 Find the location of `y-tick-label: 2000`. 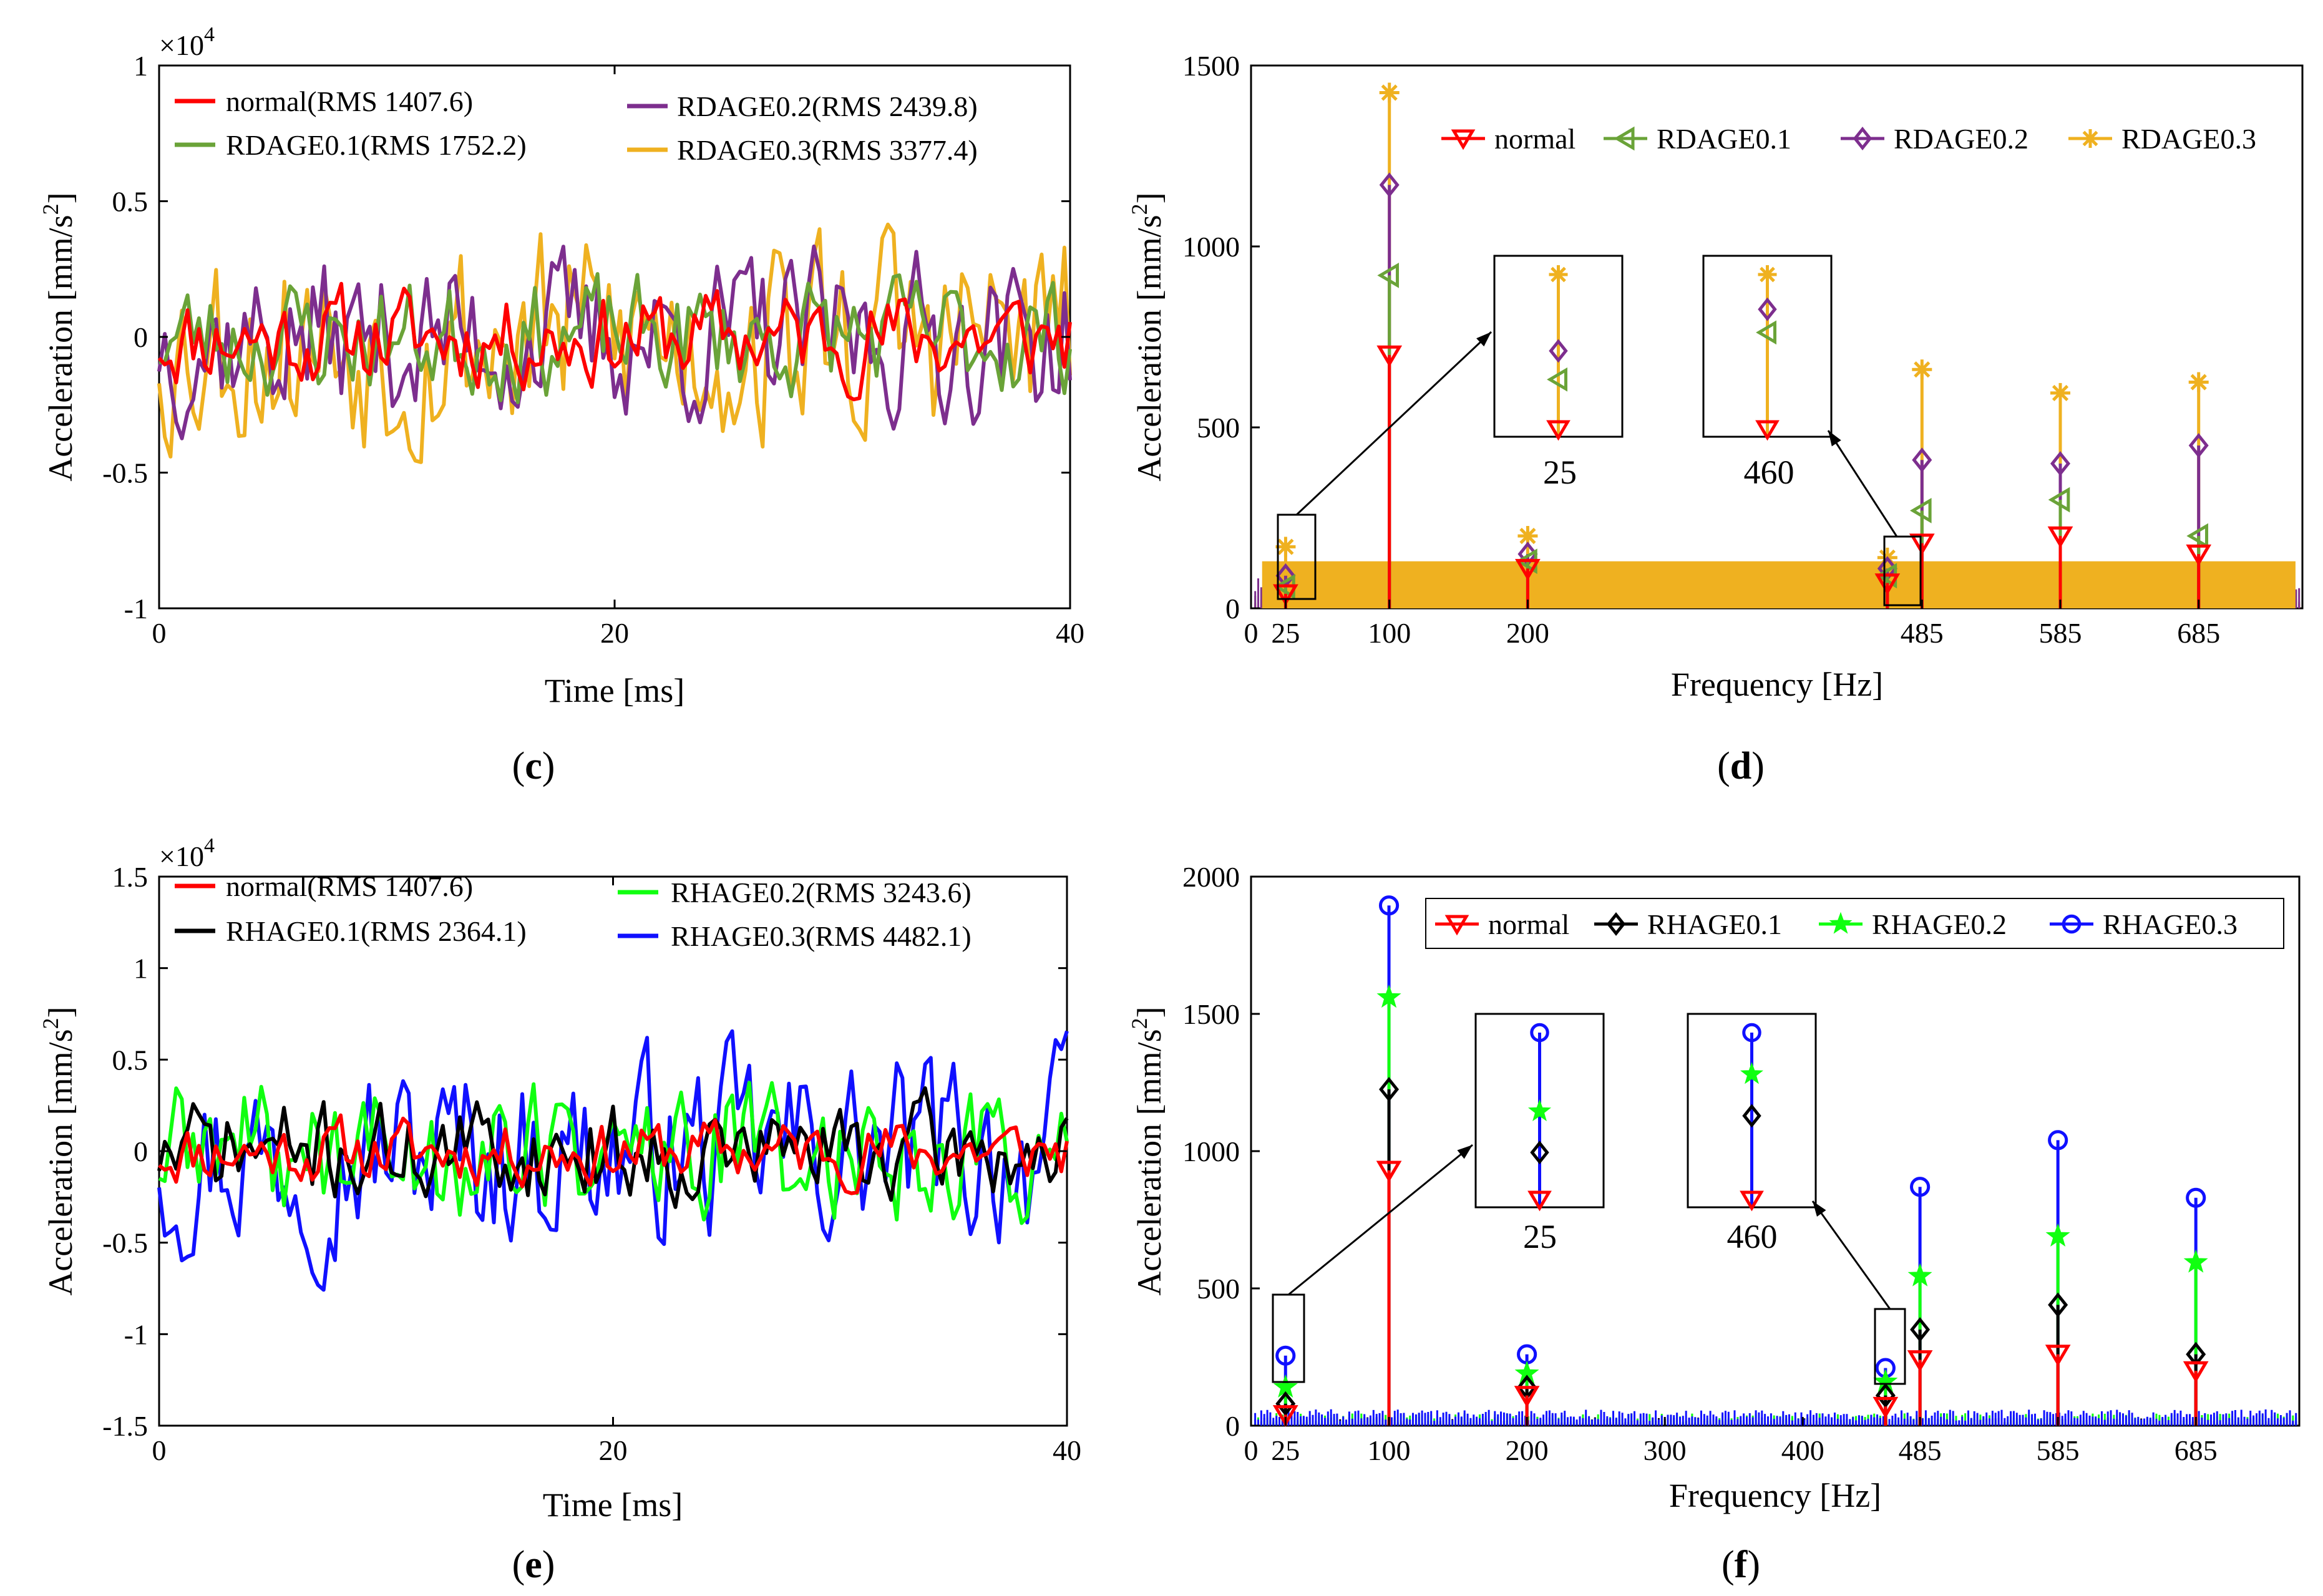

y-tick-label: 2000 is located at coordinates (1211, 877).